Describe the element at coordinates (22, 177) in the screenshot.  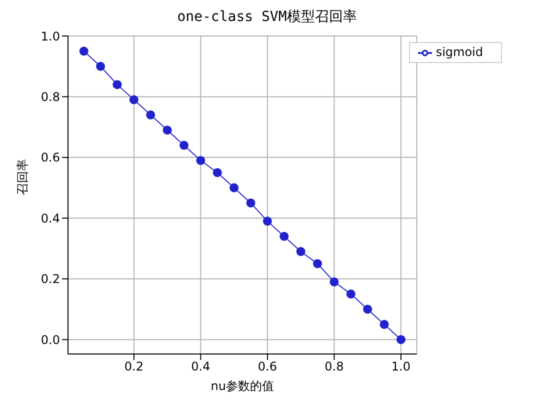
I see `y-axis-title: 召回率` at that location.